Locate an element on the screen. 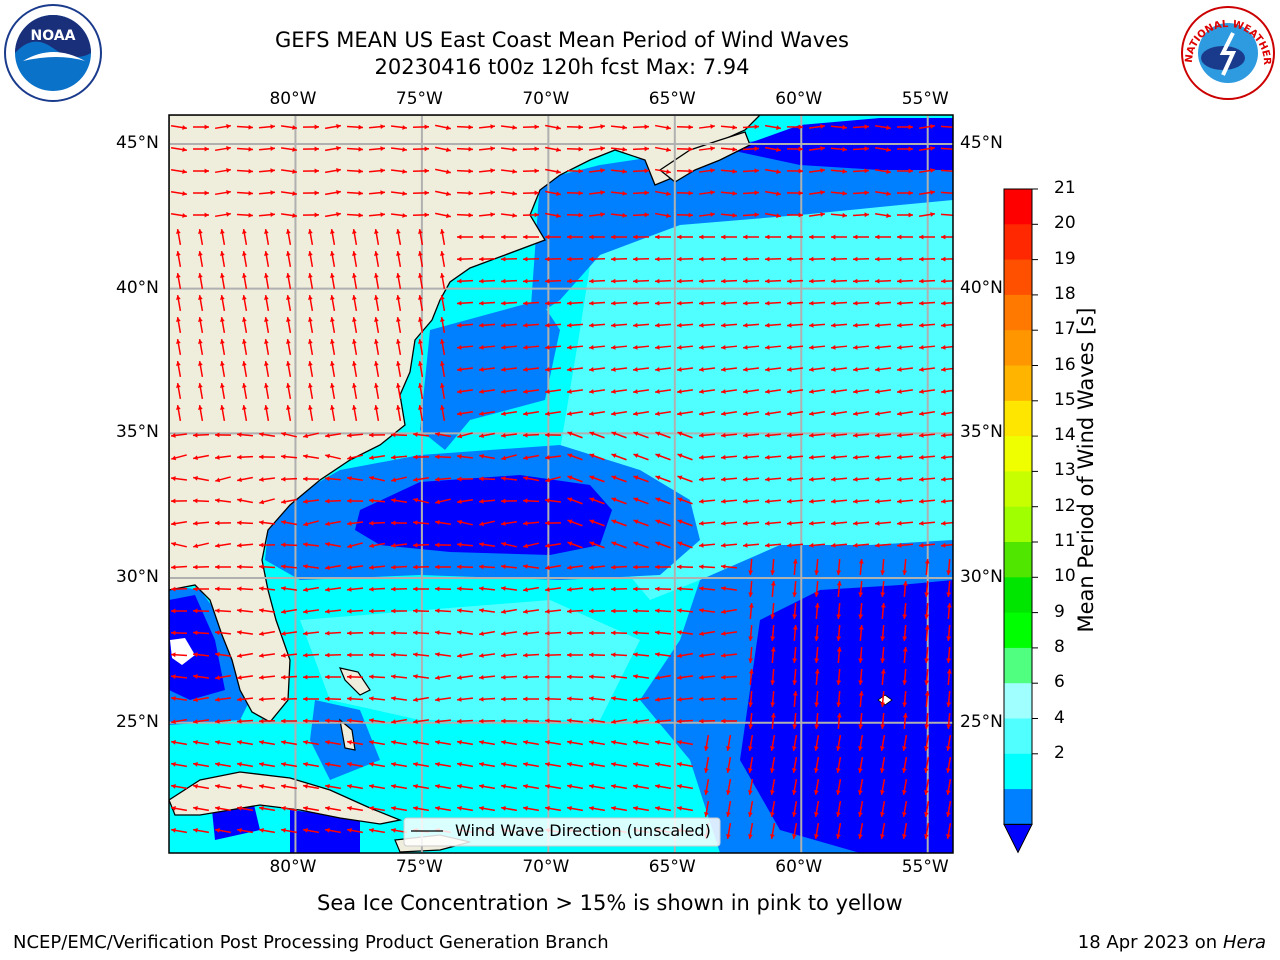  colorbar-tick-label: 10 is located at coordinates (1065, 576).